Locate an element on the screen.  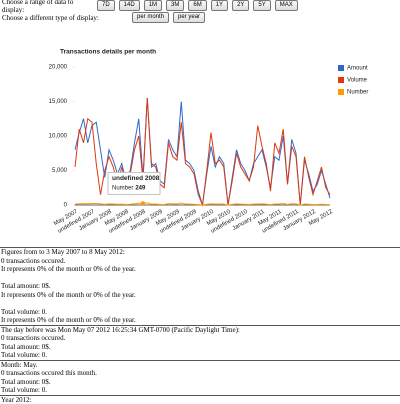
y-tick-label: 0 is located at coordinates (66, 206).